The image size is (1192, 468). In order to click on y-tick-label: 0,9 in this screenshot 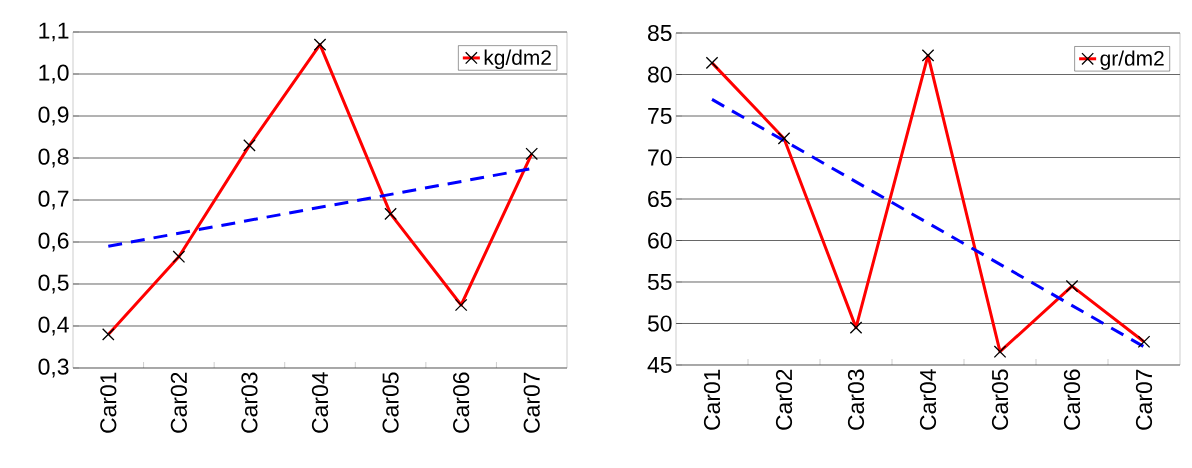, I will do `click(53, 116)`.